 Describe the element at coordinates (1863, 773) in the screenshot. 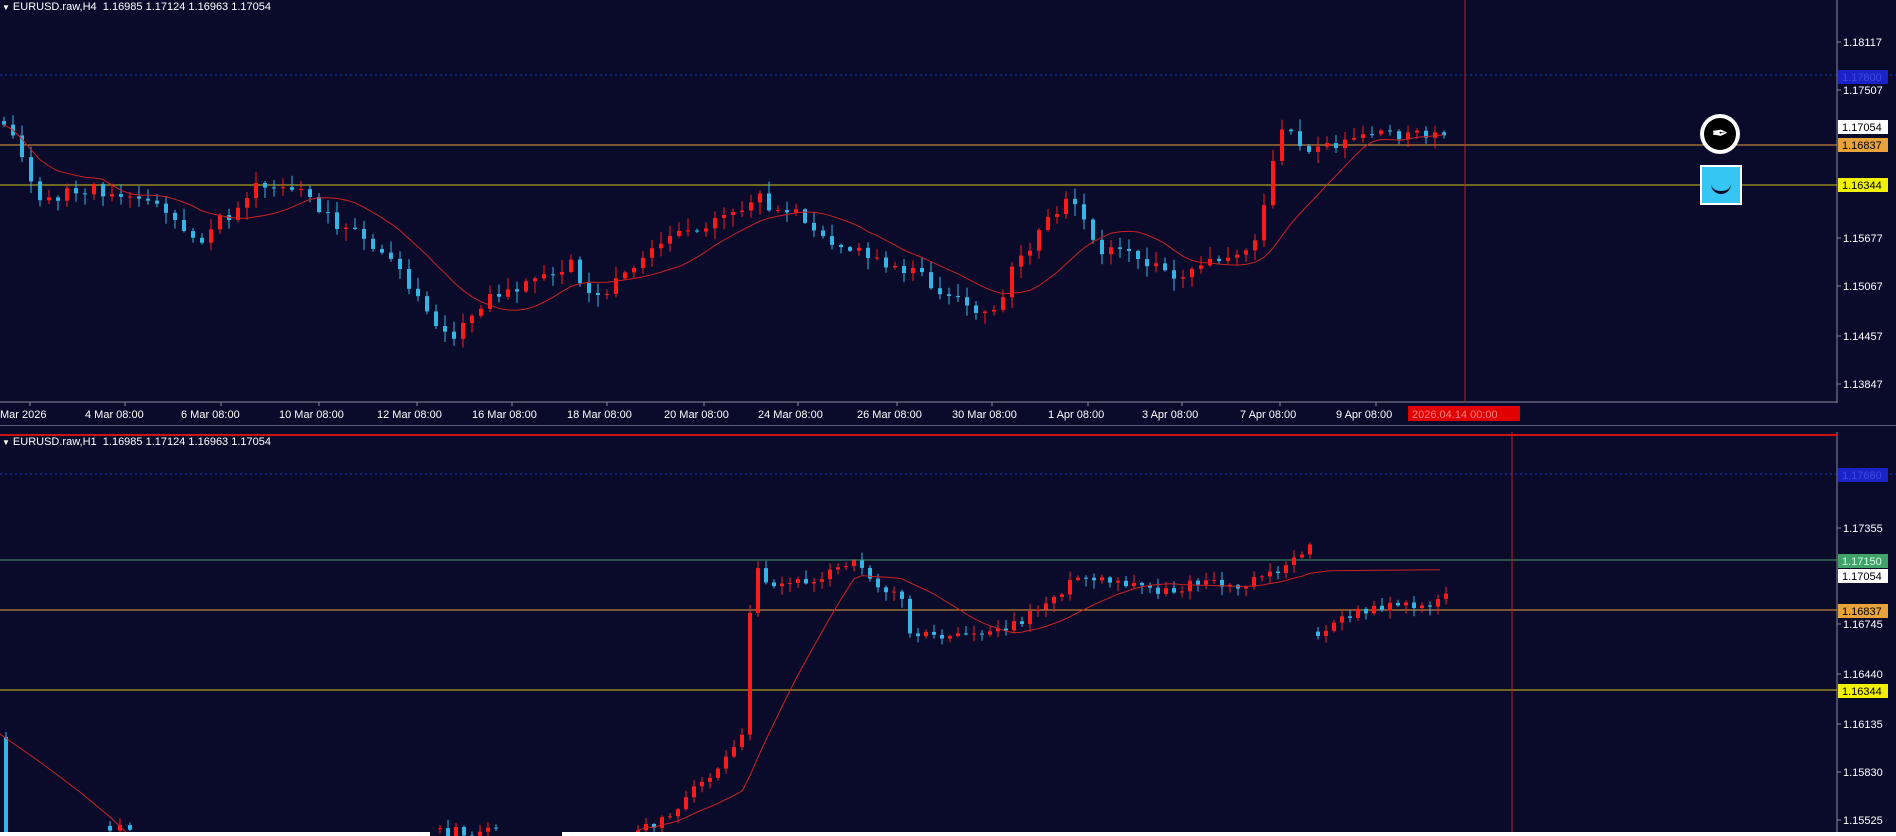

I see `price-label: 1.15830` at that location.